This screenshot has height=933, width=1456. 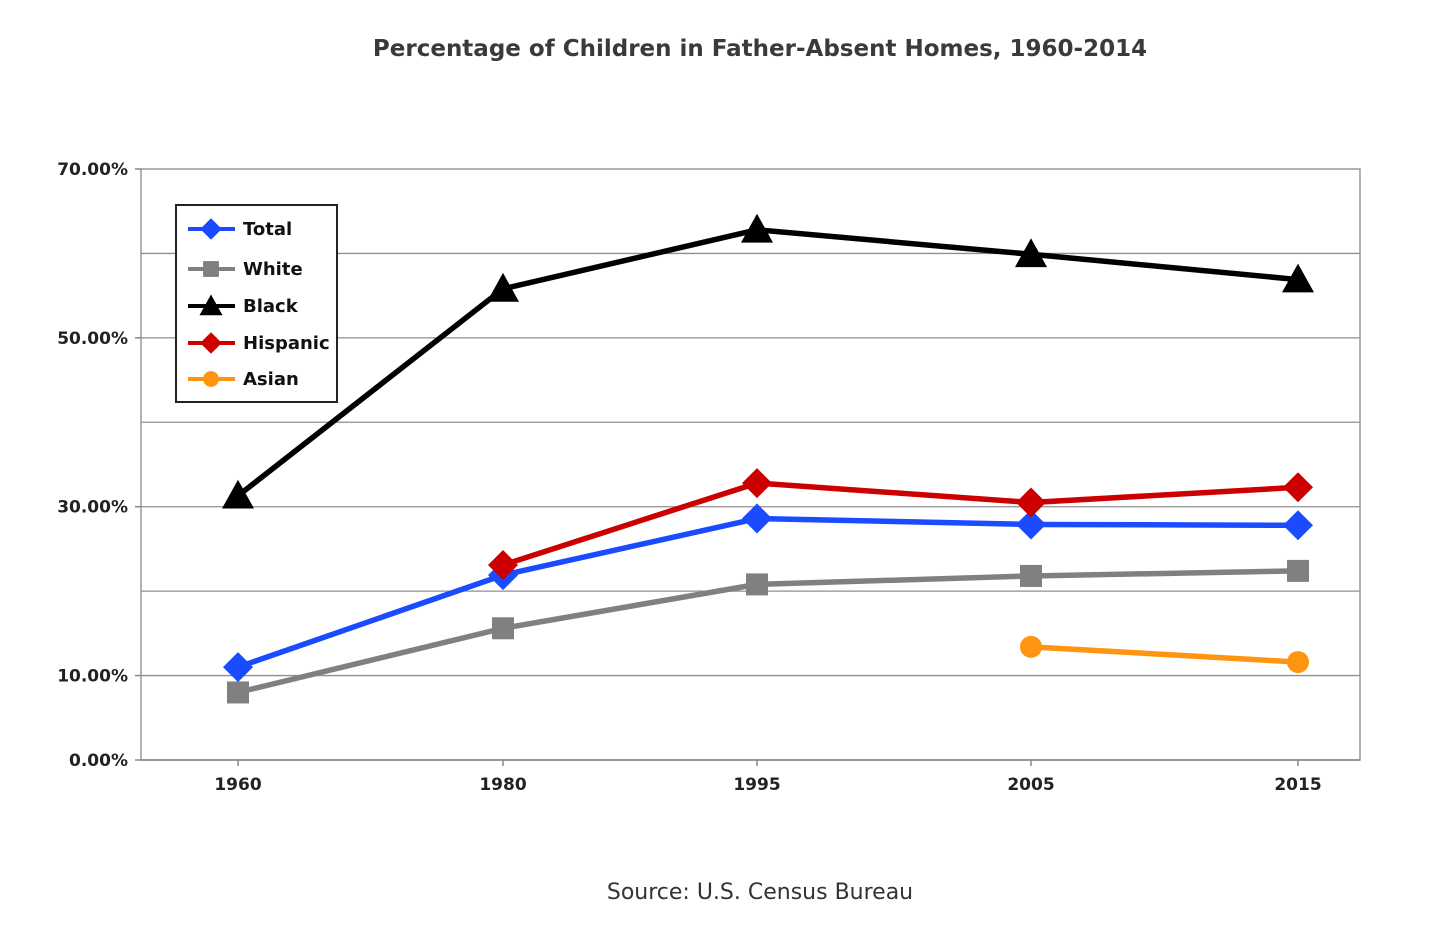 What do you see at coordinates (286, 343) in the screenshot?
I see `legend-label-hispanic: Hispanic` at bounding box center [286, 343].